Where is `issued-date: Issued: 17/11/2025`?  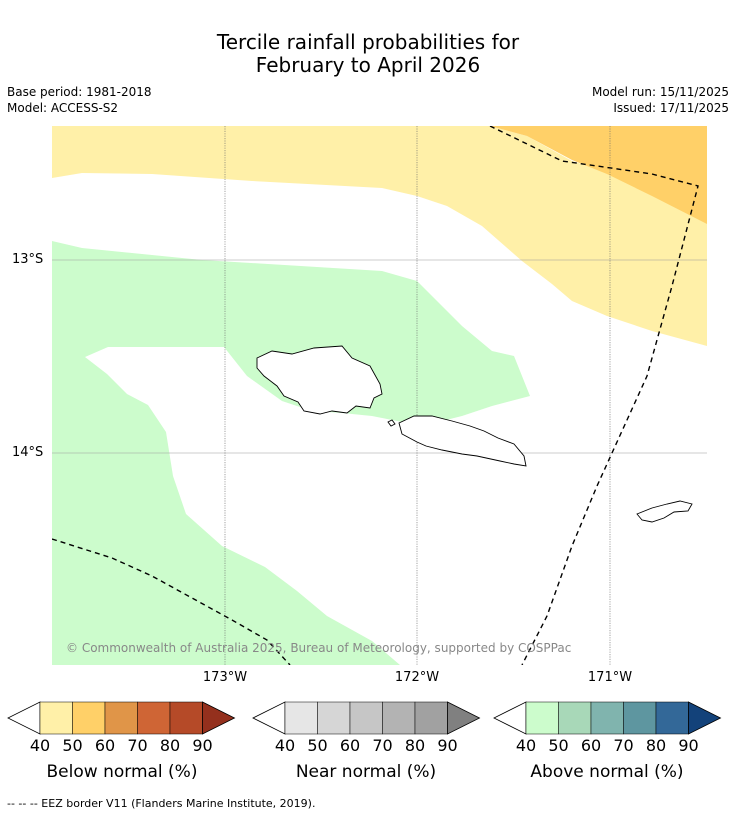 issued-date: Issued: 17/11/2025 is located at coordinates (671, 108).